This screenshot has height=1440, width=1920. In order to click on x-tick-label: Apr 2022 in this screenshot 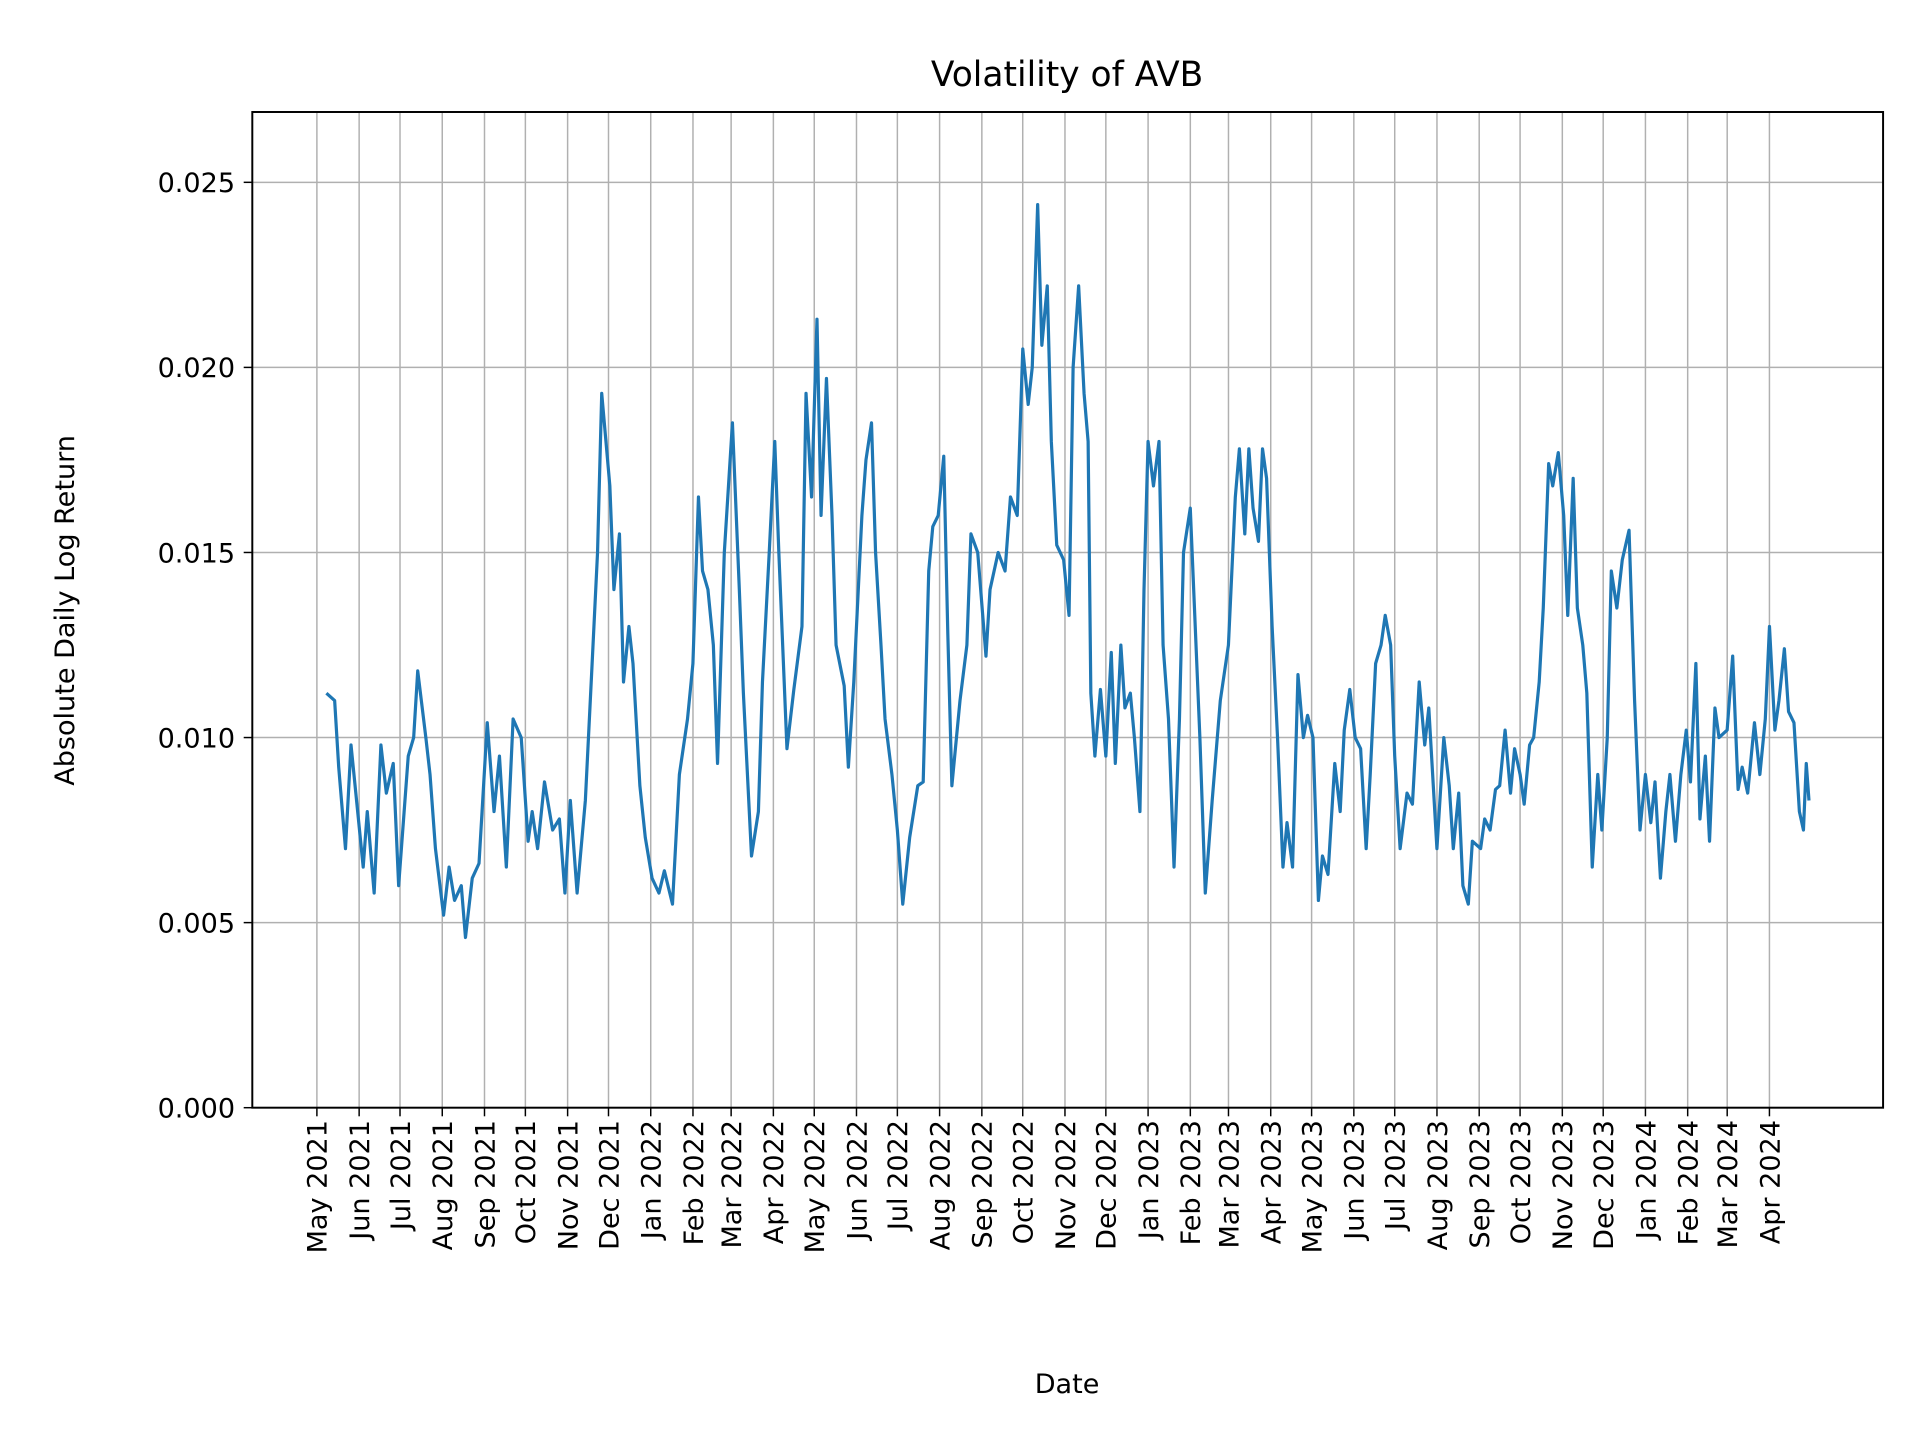, I will do `click(774, 1182)`.